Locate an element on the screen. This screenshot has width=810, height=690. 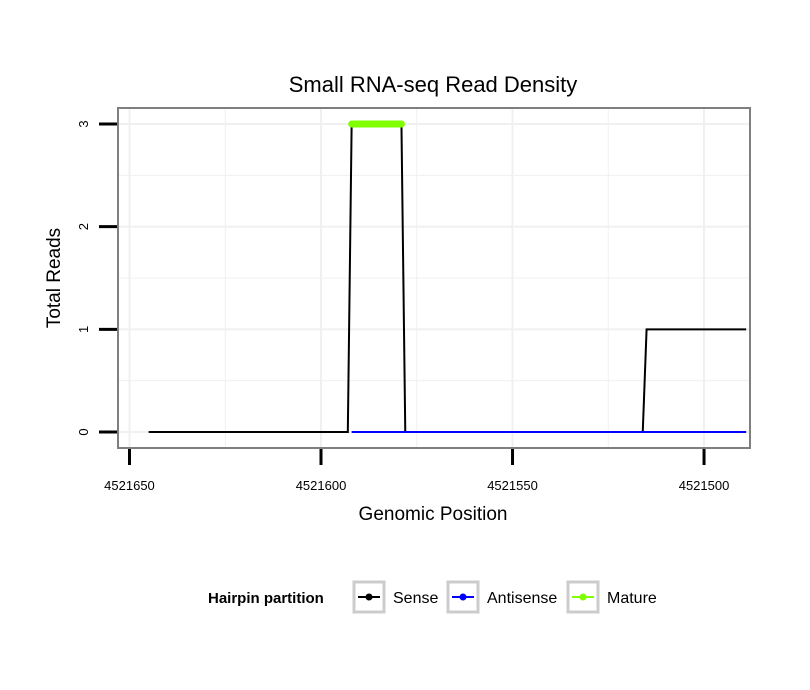
legend-label: Antisense is located at coordinates (522, 598).